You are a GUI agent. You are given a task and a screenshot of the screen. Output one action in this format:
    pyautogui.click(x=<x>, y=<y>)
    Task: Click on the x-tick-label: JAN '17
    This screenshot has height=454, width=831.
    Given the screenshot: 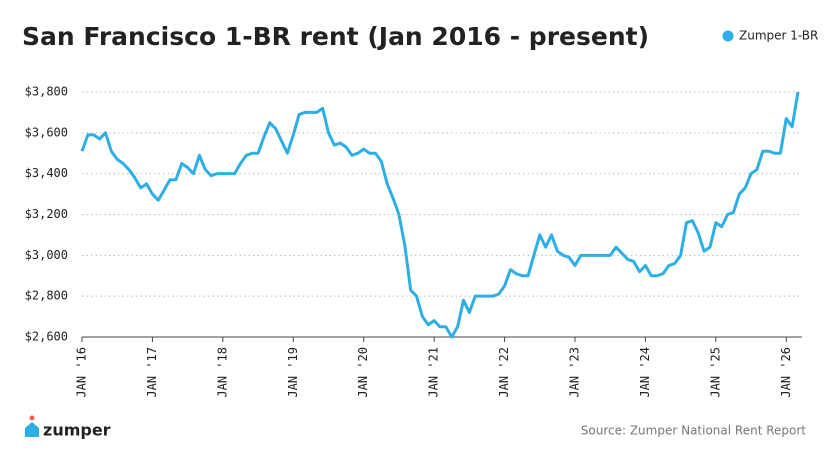 What is the action you would take?
    pyautogui.click(x=152, y=372)
    